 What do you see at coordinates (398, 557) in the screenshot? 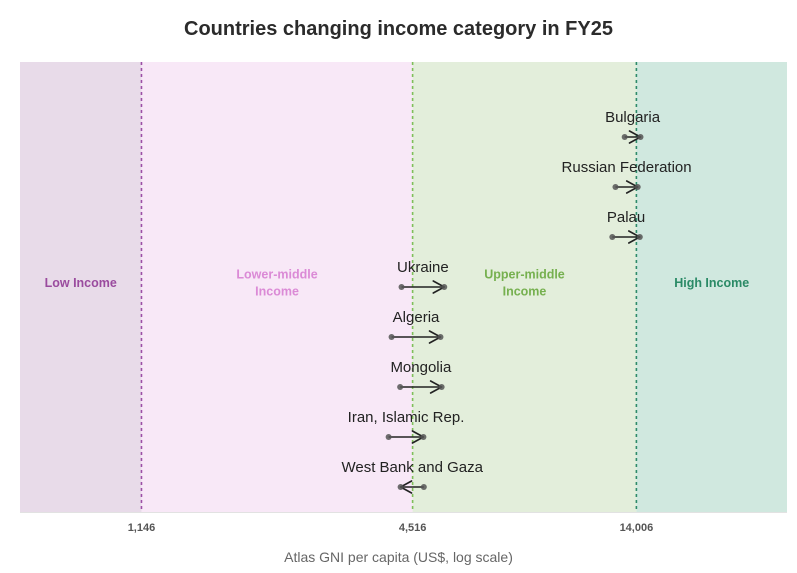
I see `x-axis-label: Atlas GNI per capita (US$, log scale)` at bounding box center [398, 557].